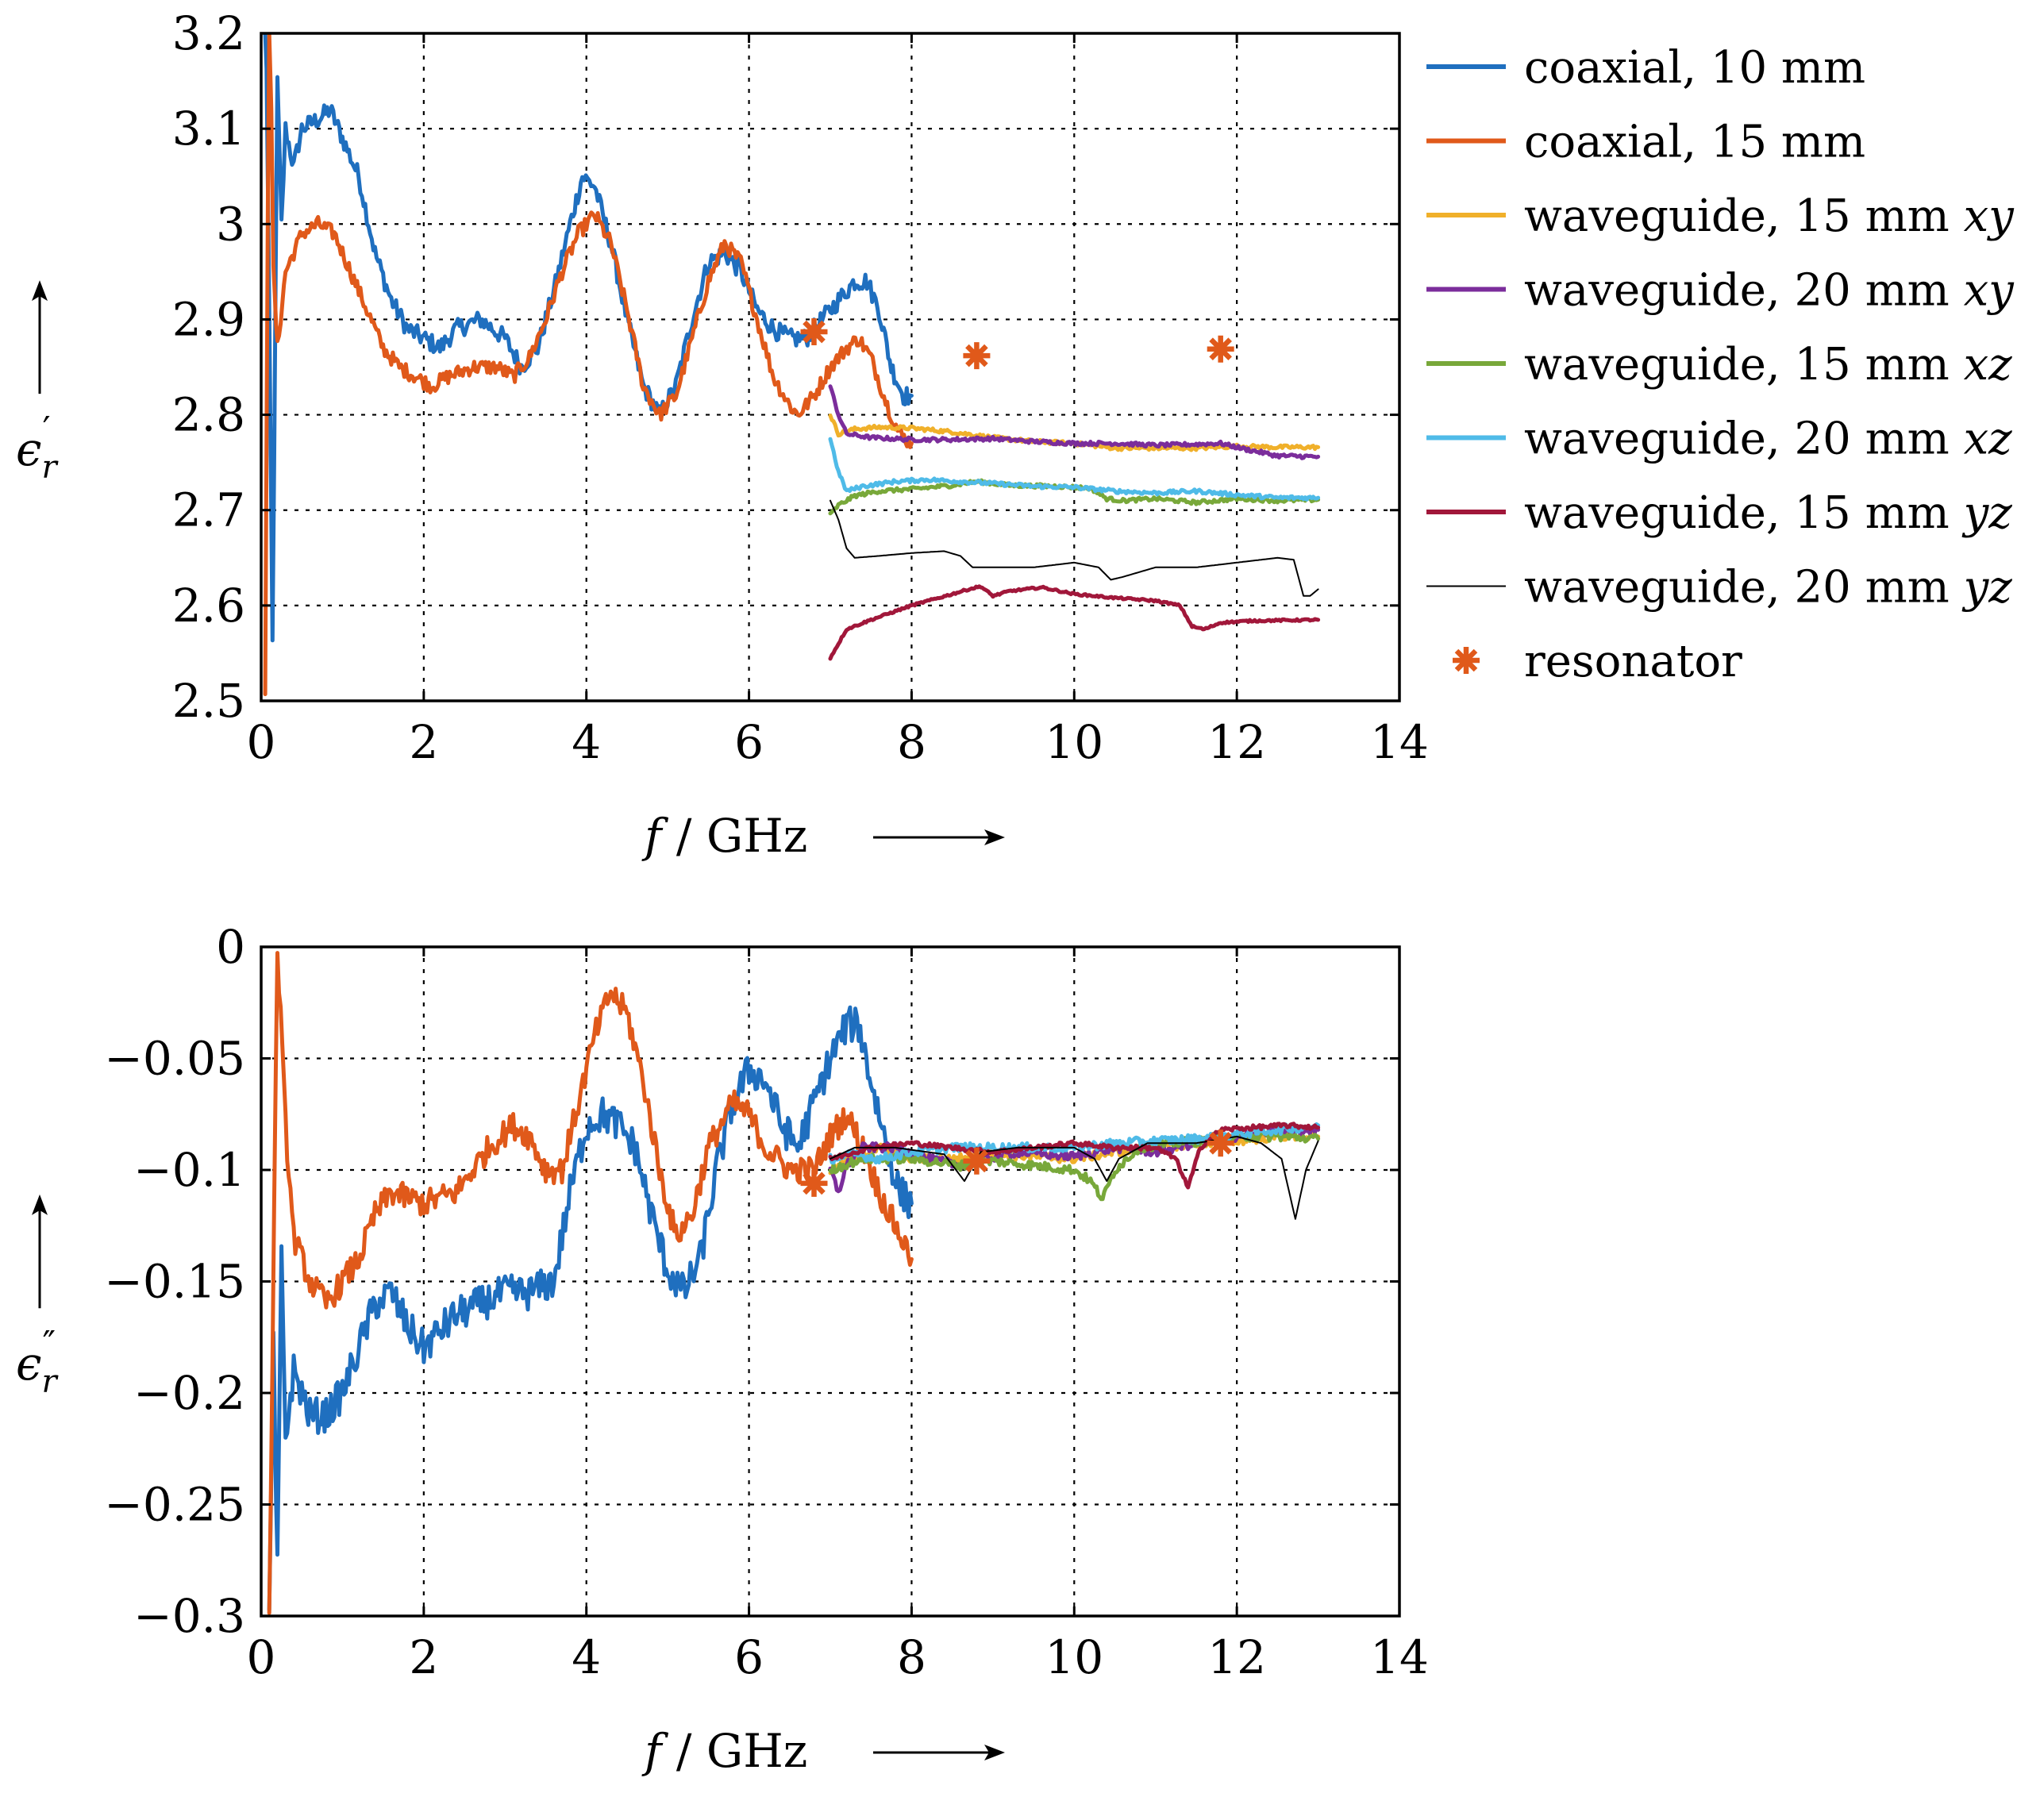 Image resolution: width=2044 pixels, height=1793 pixels. What do you see at coordinates (208, 129) in the screenshot?
I see `y-tick-label: 3.1` at bounding box center [208, 129].